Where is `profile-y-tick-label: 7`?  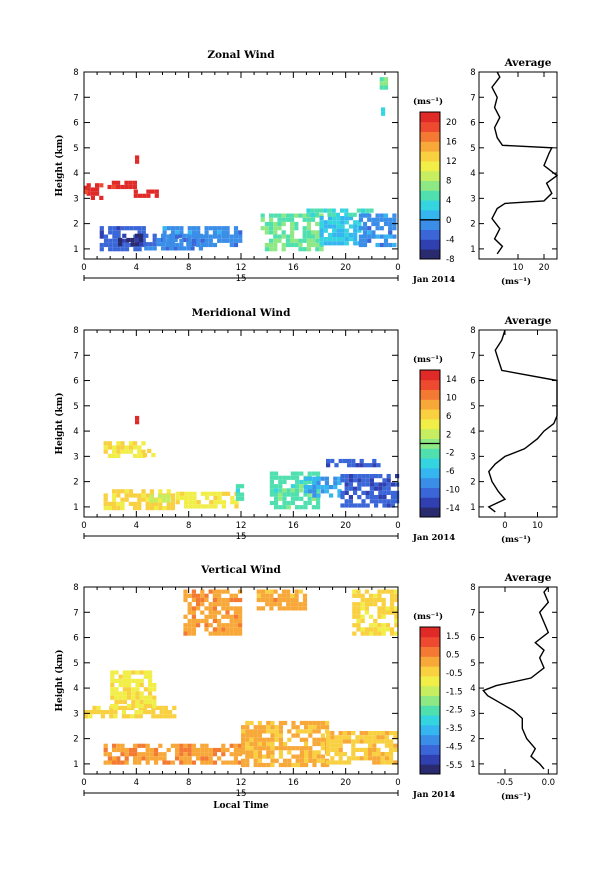 profile-y-tick-label: 7 is located at coordinates (472, 356).